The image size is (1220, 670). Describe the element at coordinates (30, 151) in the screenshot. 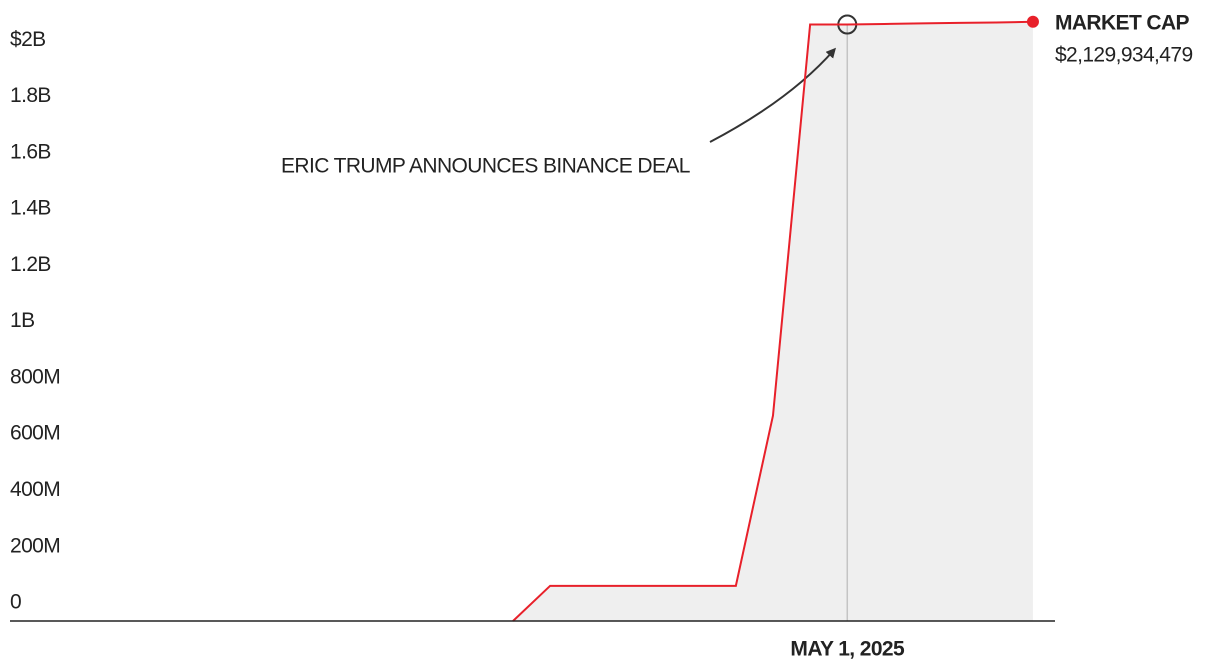

I see `y-tick-label: 1.6B` at that location.